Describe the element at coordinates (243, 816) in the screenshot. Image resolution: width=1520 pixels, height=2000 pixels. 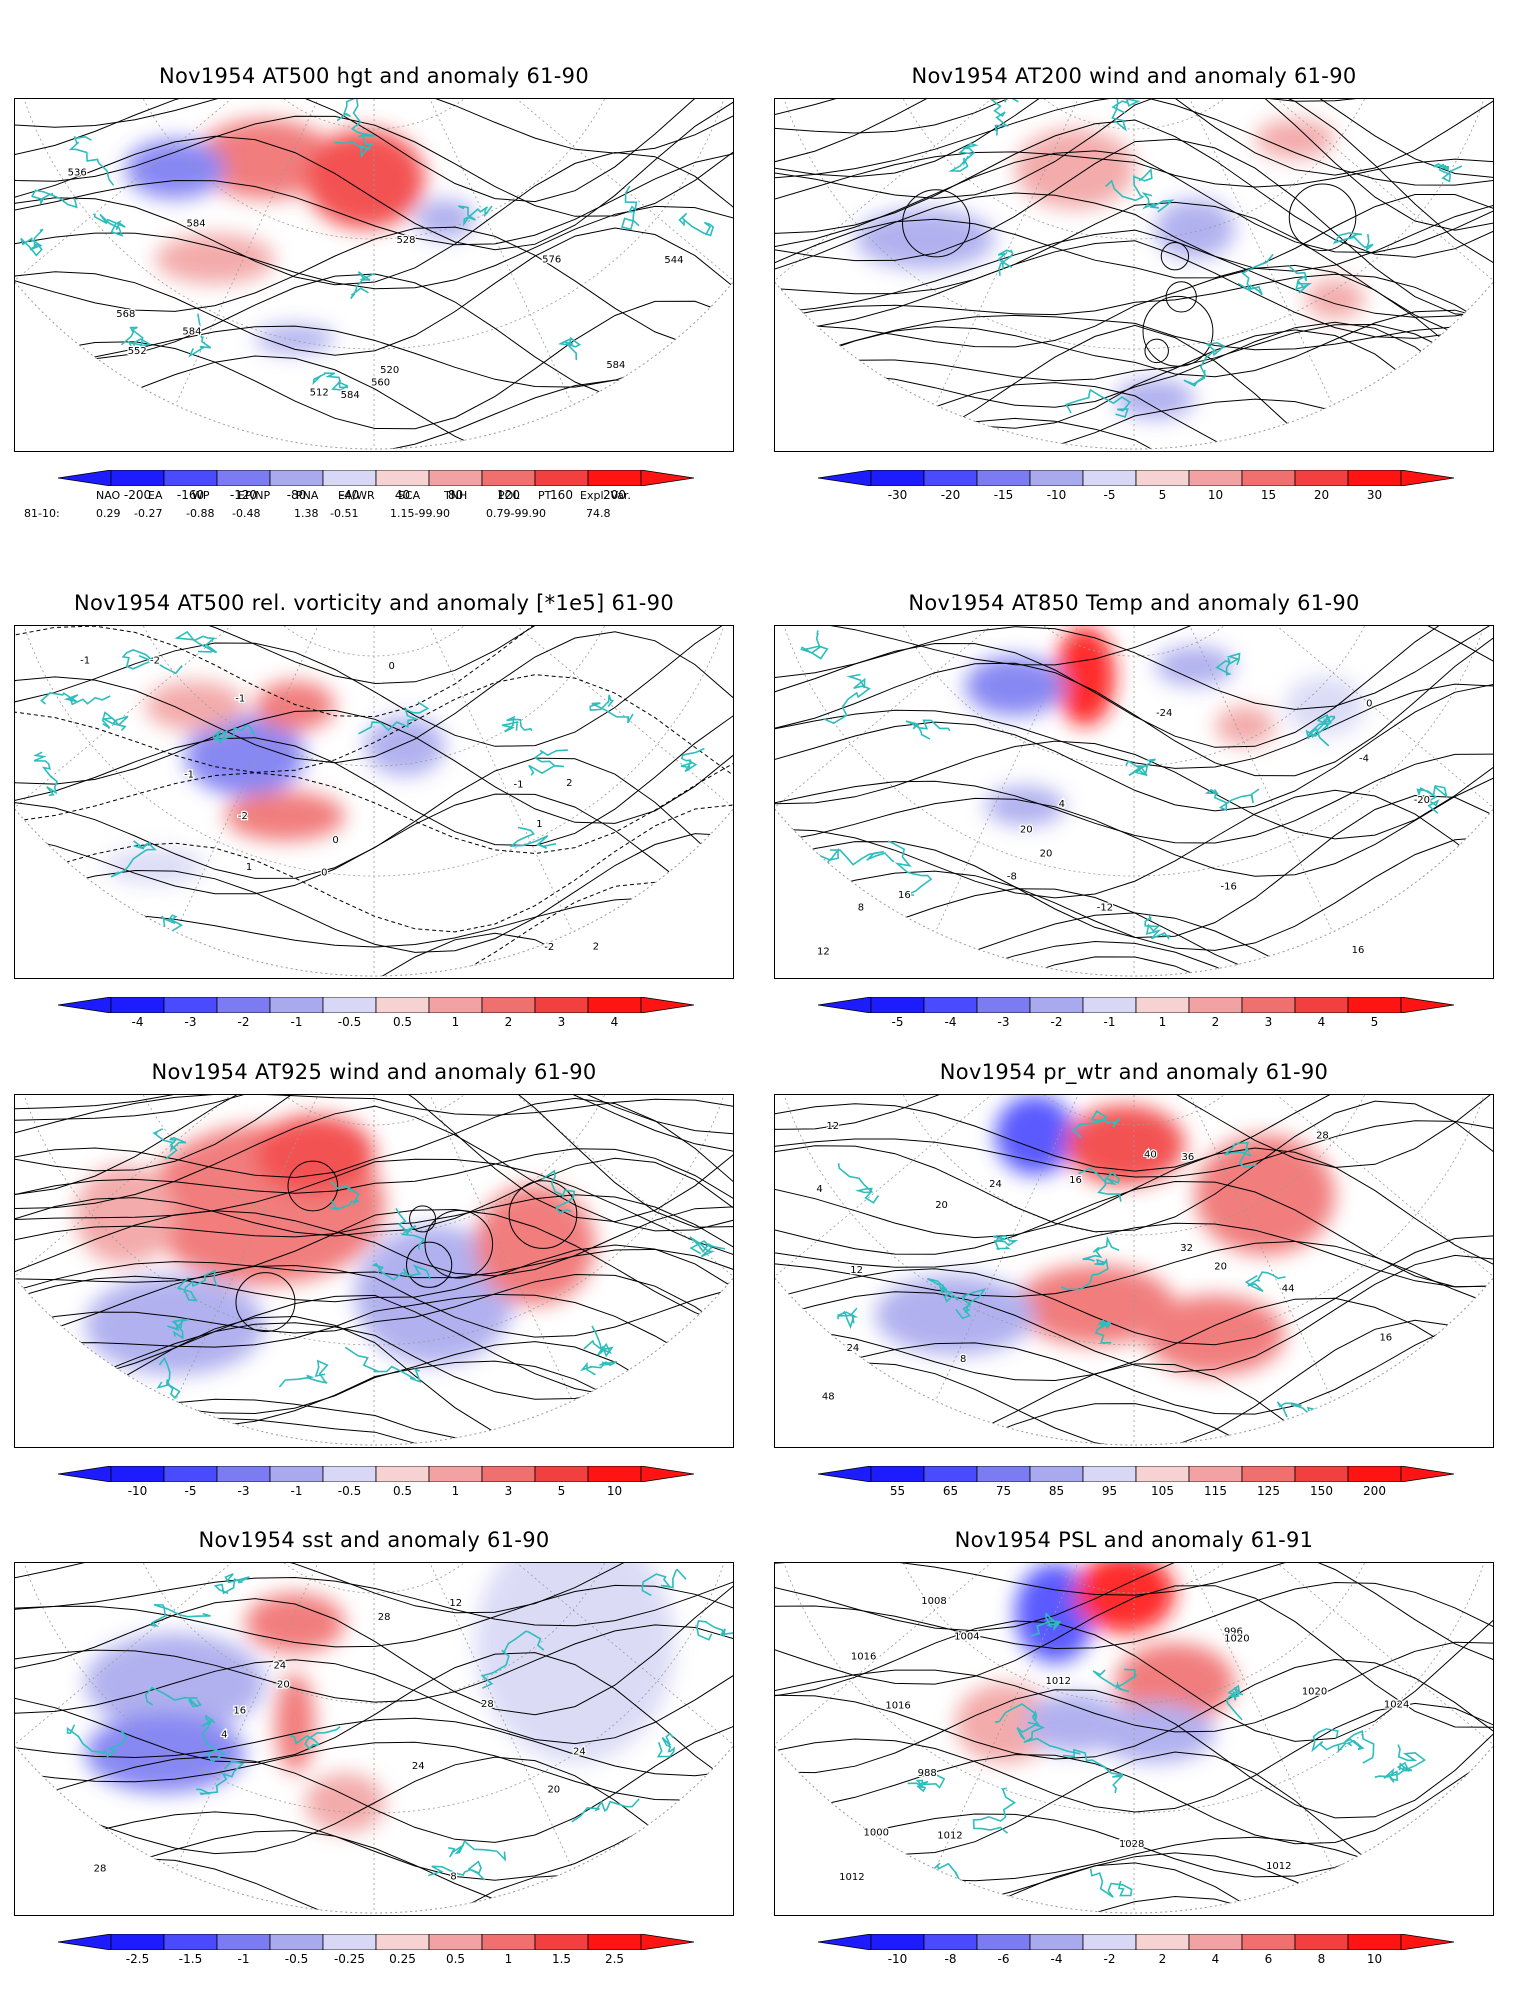
I see `contour-label: -2` at that location.